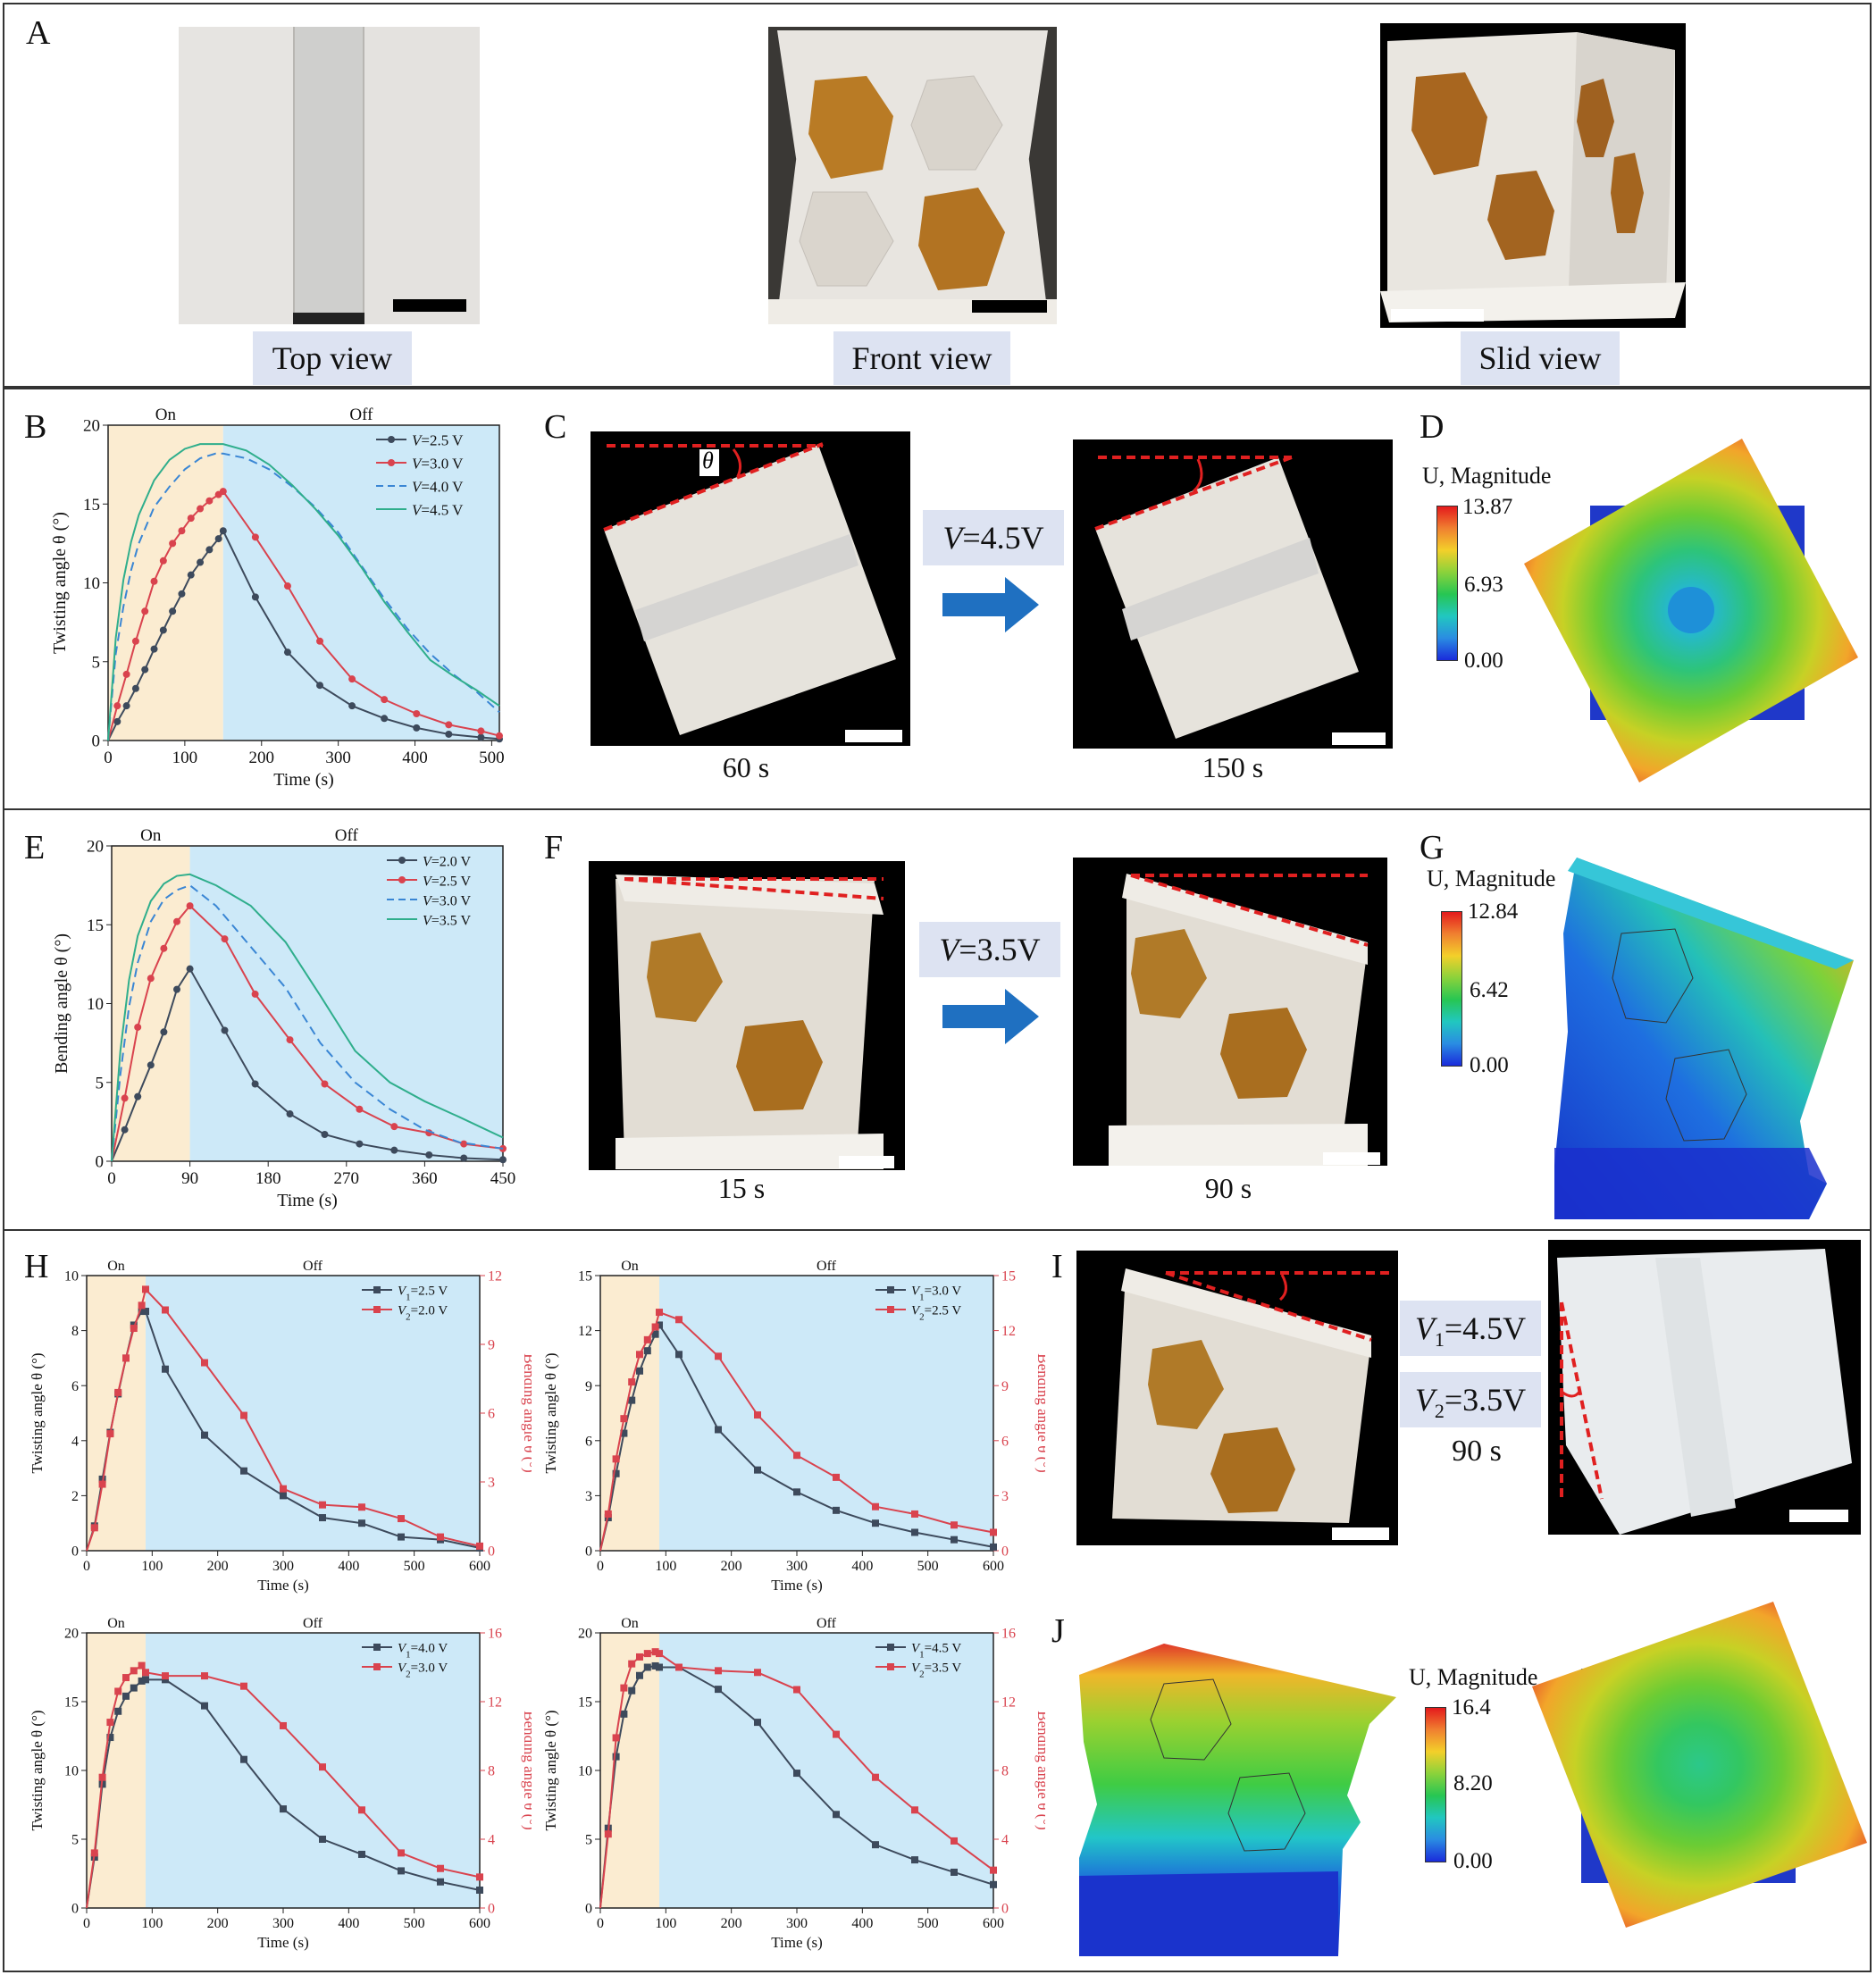 This screenshot has width=1876, height=1975. I want to click on photo-combined-twist, so click(1704, 1387).